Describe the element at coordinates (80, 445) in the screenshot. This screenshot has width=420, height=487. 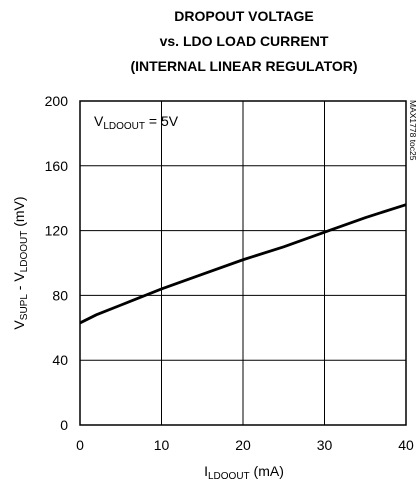
I see `x-tick-label: 0` at that location.